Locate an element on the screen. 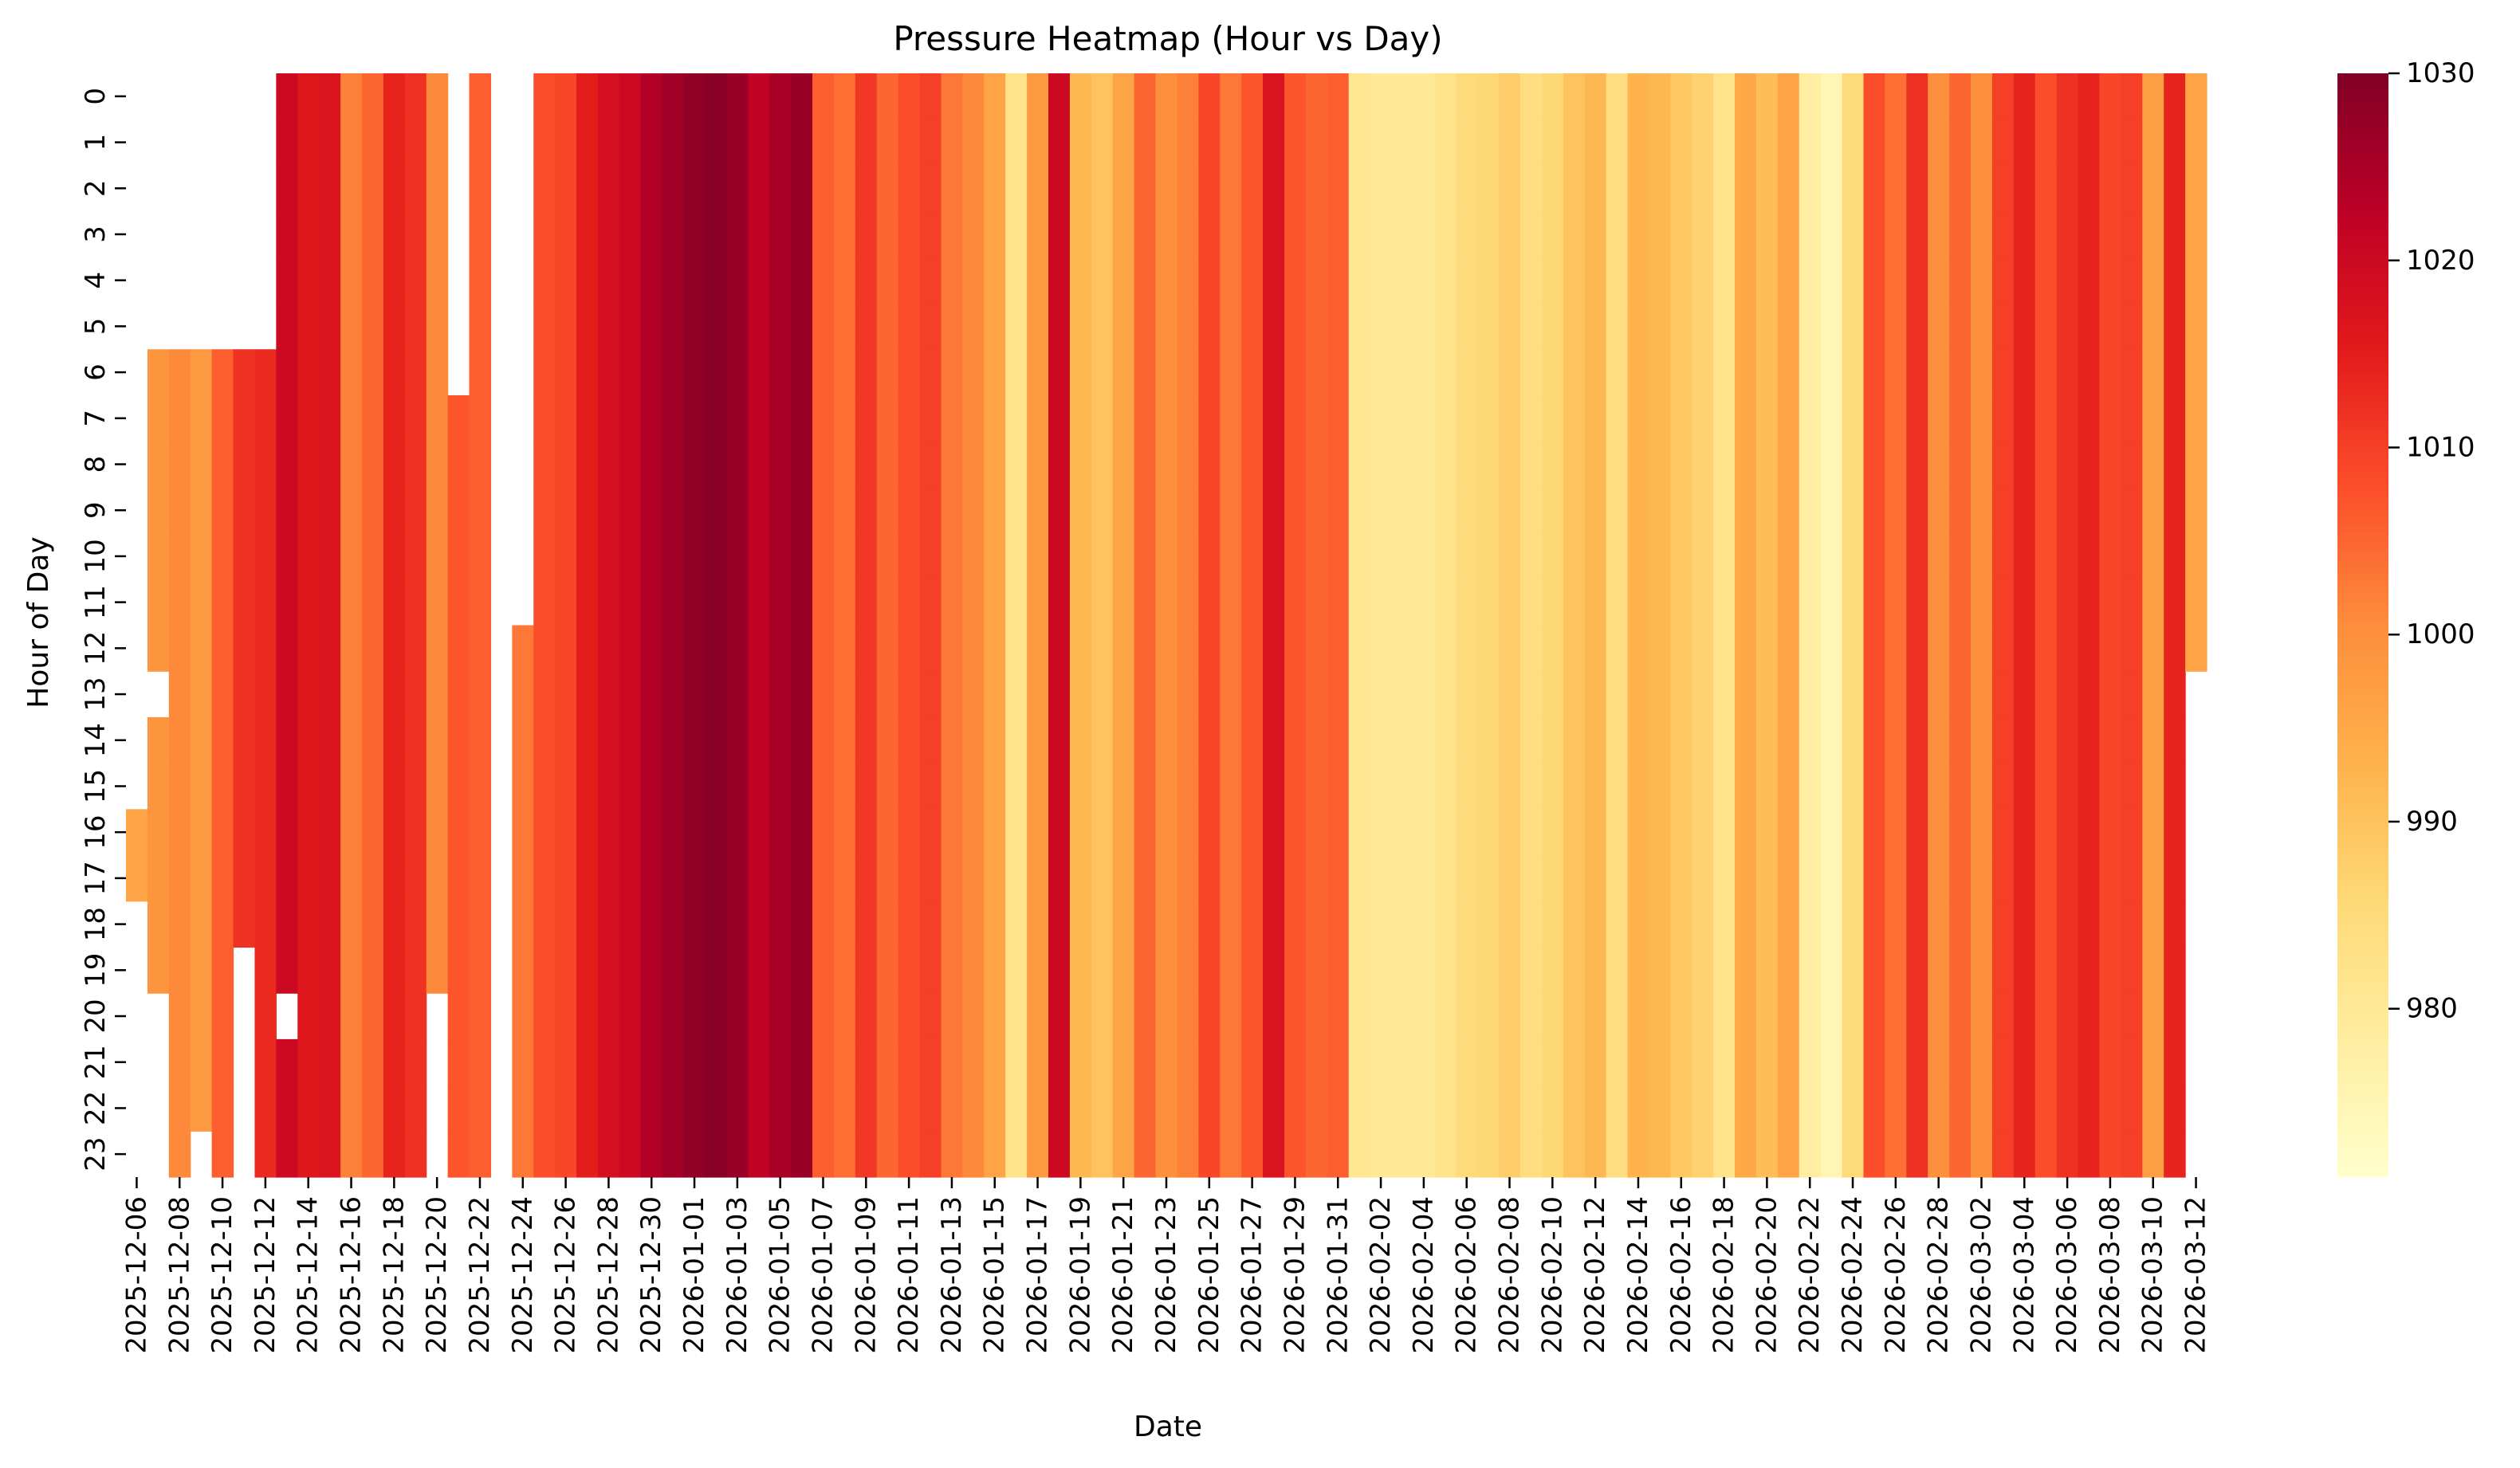  x-tick-label: 2026-01-19 is located at coordinates (1080, 1275).